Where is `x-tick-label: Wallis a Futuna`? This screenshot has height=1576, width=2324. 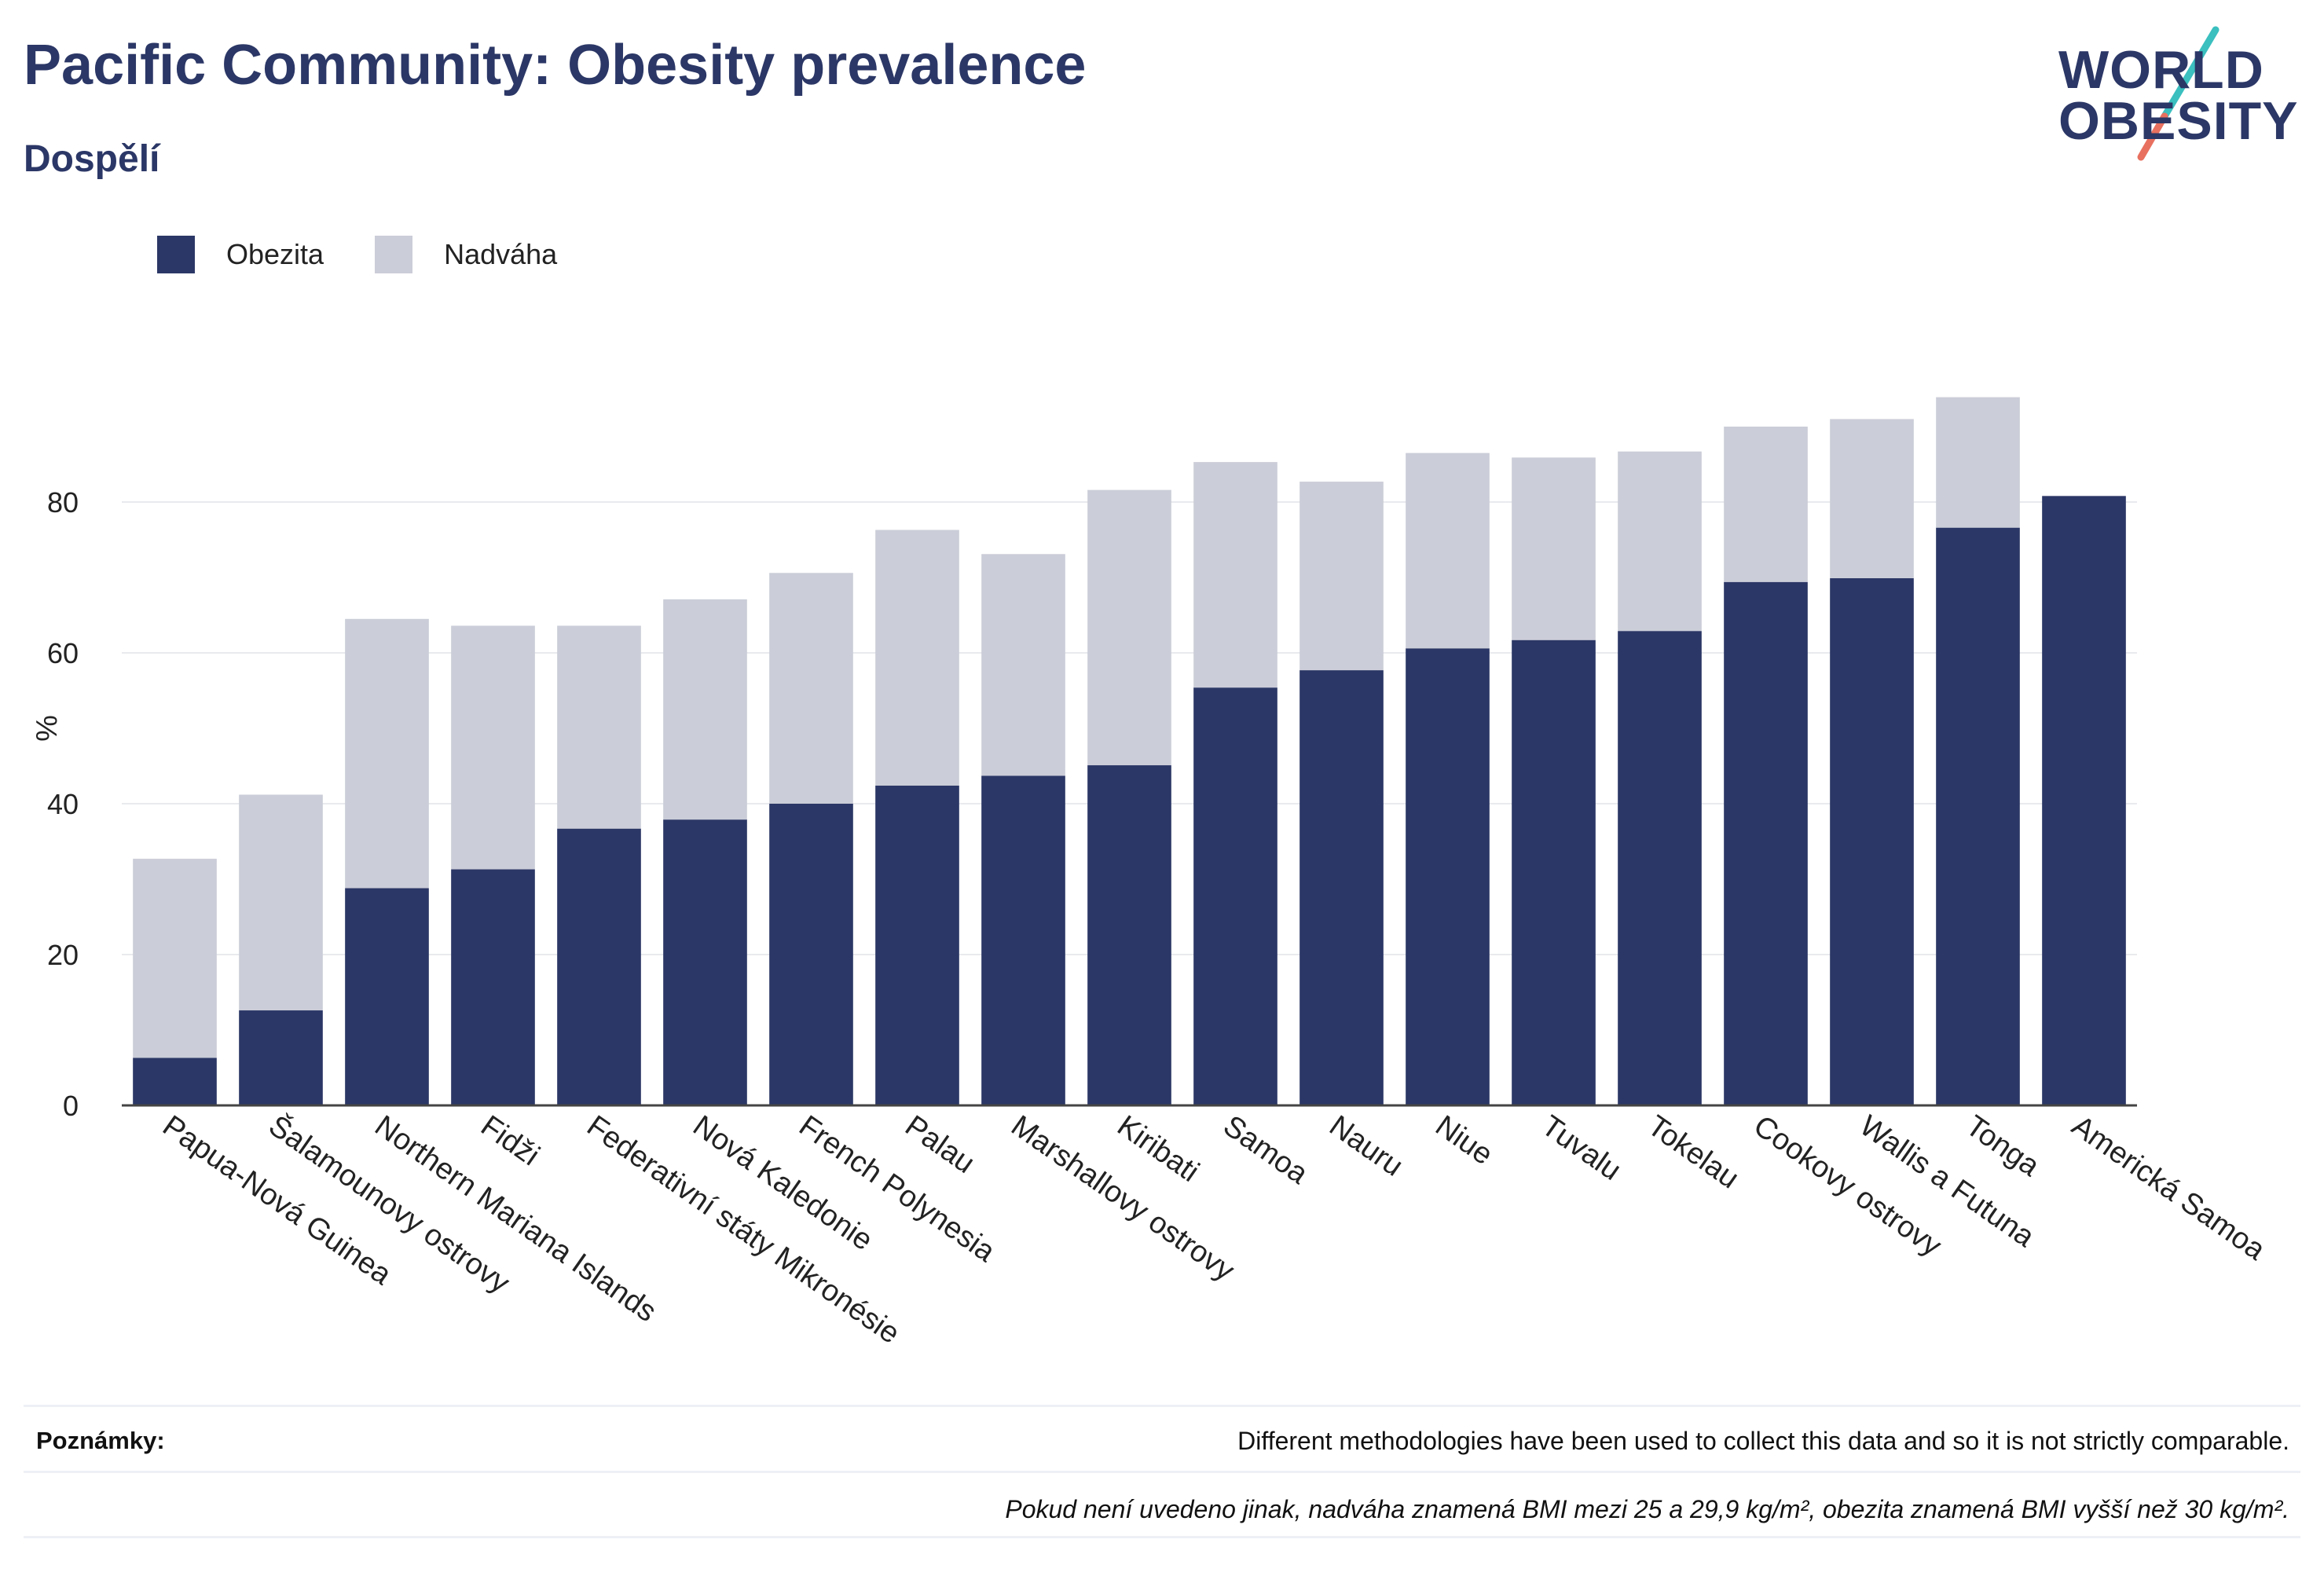 x-tick-label: Wallis a Futuna is located at coordinates (1946, 1181).